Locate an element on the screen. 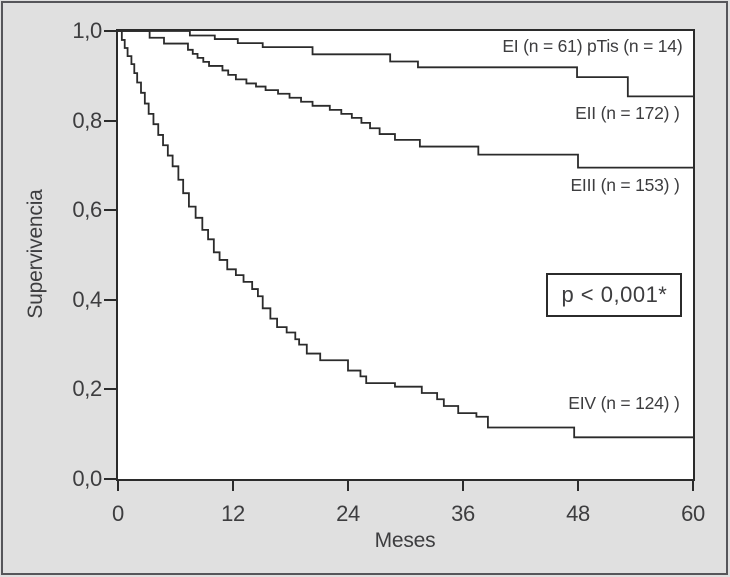  curve-label-EIII: EIII (n = 153) ) is located at coordinates (625, 184).